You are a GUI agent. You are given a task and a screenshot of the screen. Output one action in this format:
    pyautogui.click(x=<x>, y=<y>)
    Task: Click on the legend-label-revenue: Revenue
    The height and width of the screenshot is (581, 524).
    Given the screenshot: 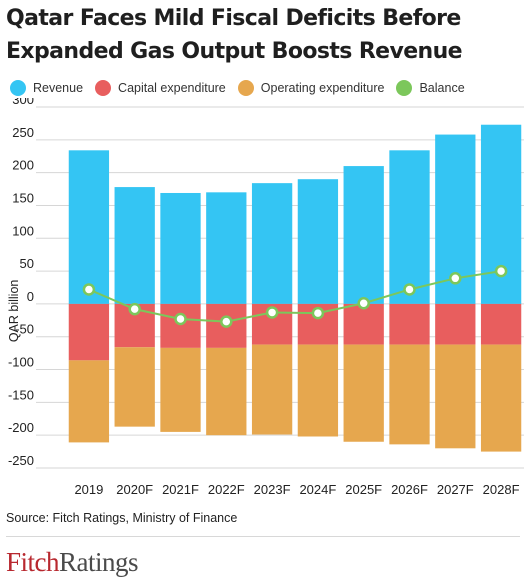 What is the action you would take?
    pyautogui.click(x=58, y=88)
    